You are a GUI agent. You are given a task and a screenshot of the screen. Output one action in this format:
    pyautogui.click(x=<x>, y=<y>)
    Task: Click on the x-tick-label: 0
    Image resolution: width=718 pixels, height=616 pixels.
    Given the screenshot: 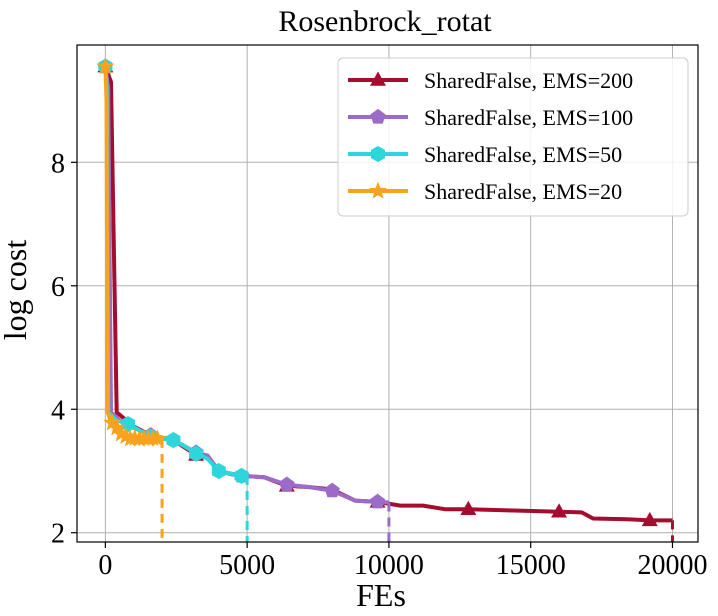 What is the action you would take?
    pyautogui.click(x=105, y=565)
    